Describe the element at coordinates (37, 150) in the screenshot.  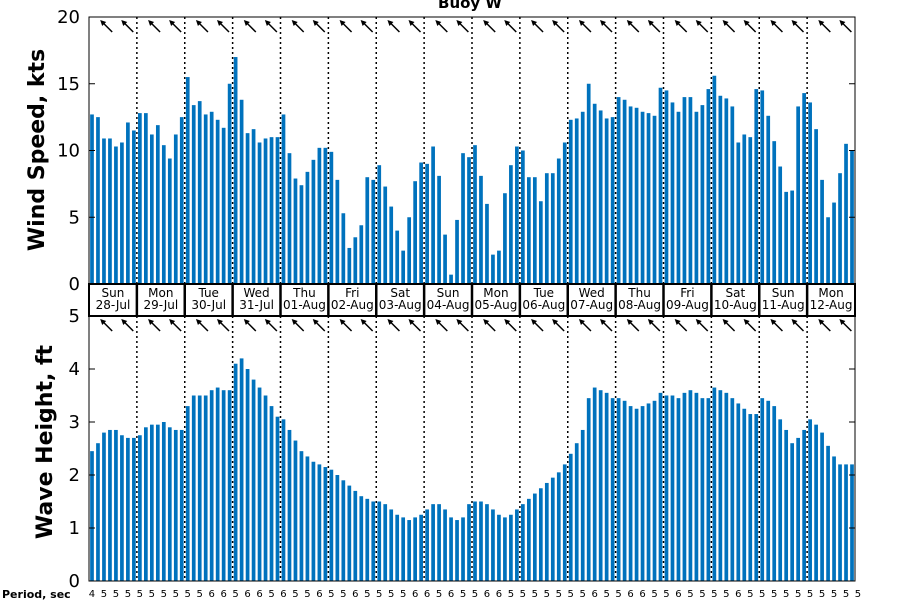
I see `wind-y-axis-label: Wind Speed, kts` at that location.